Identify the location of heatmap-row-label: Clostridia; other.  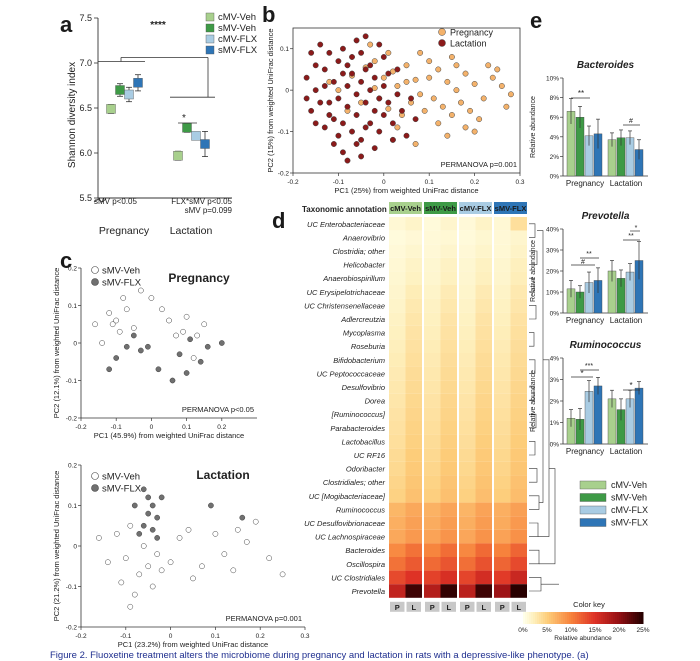
(358, 251).